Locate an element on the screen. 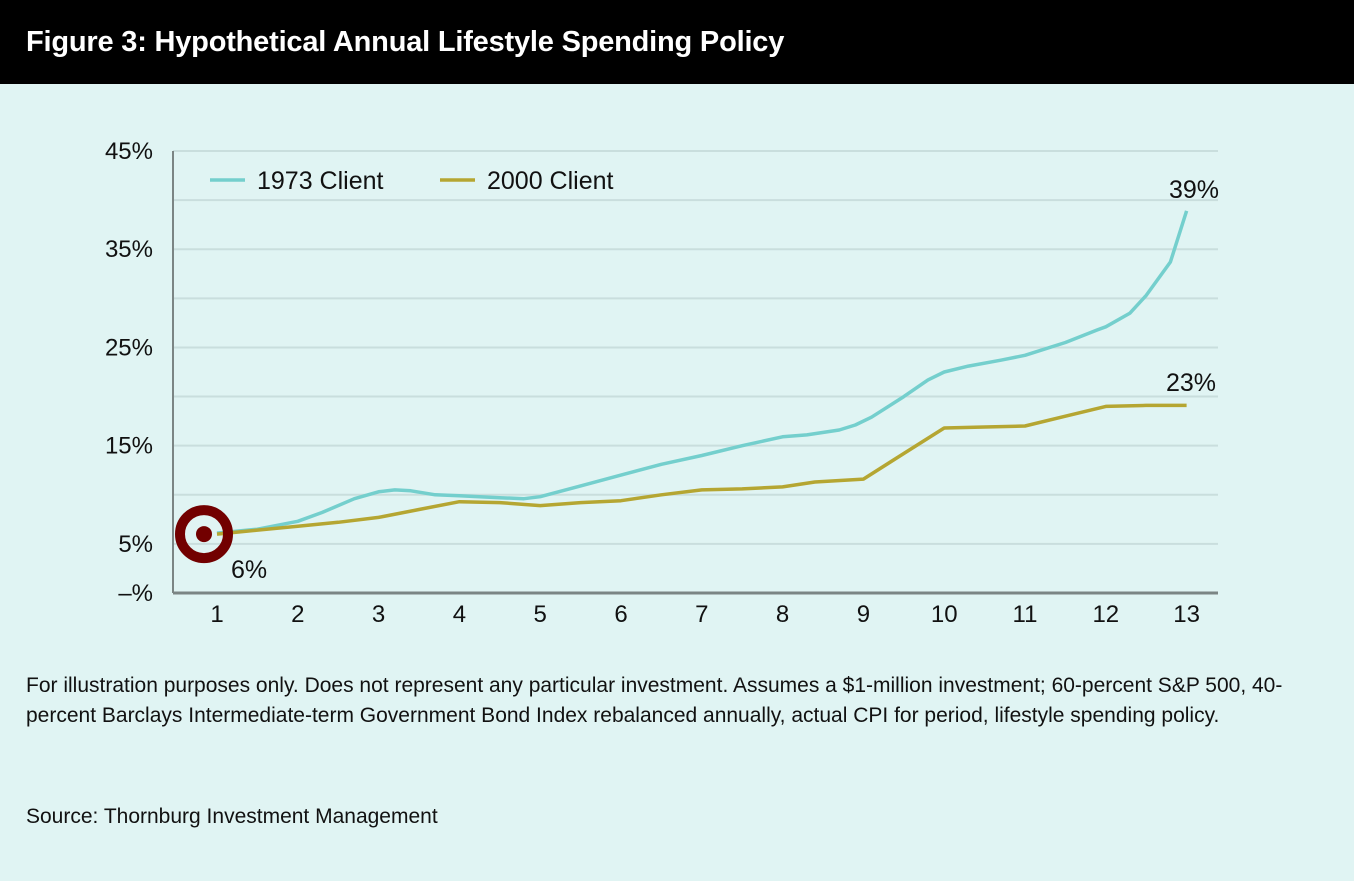 The width and height of the screenshot is (1354, 881). y-tick-label: 45% is located at coordinates (129, 151).